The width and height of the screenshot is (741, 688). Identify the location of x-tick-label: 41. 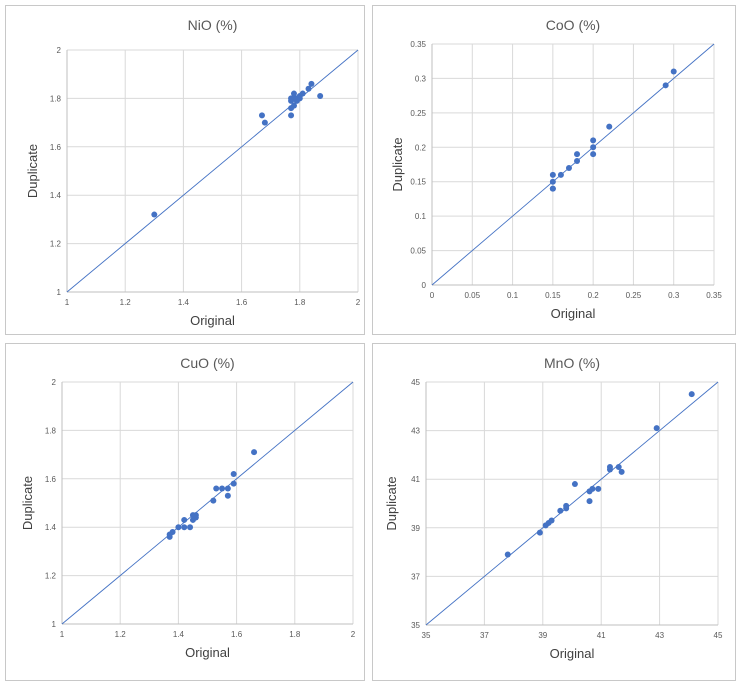
(601, 635).